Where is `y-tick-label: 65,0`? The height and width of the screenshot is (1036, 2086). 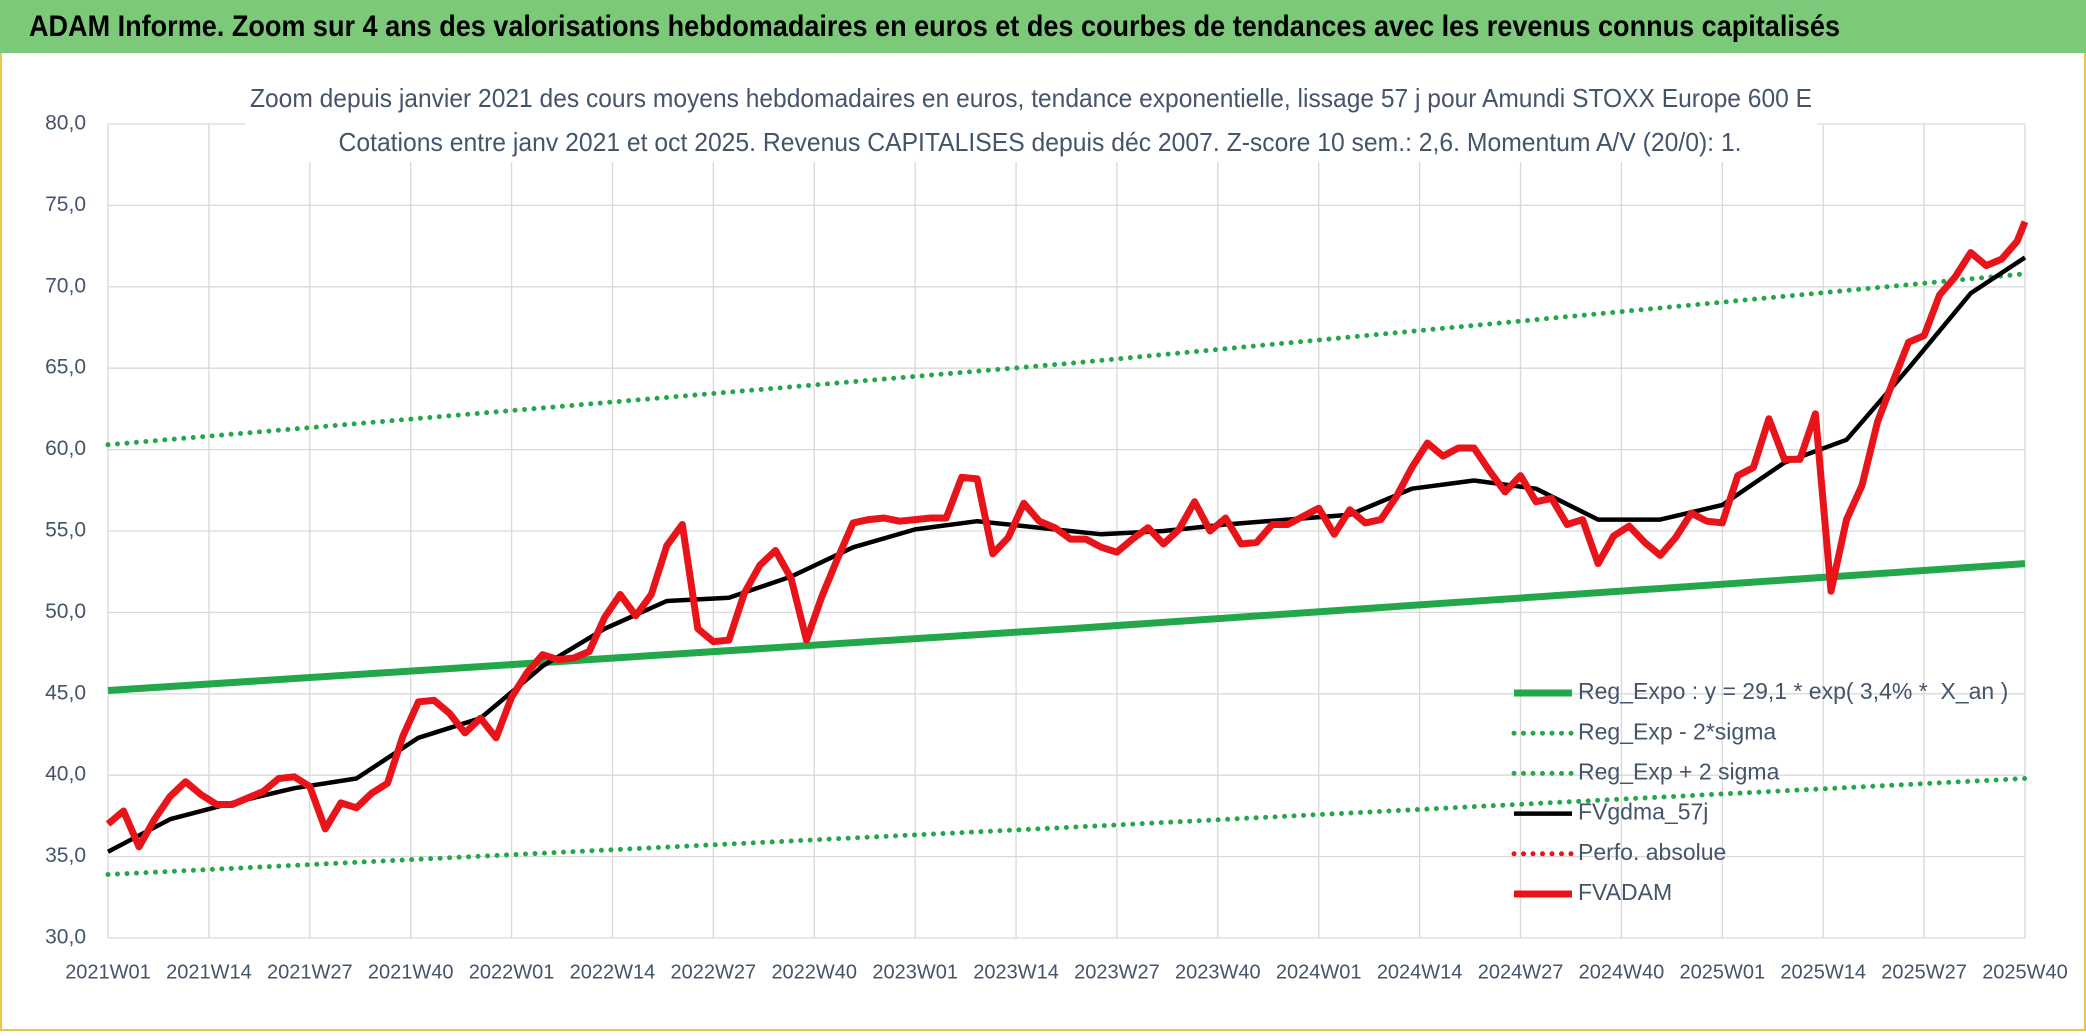
y-tick-label: 65,0 is located at coordinates (65, 367).